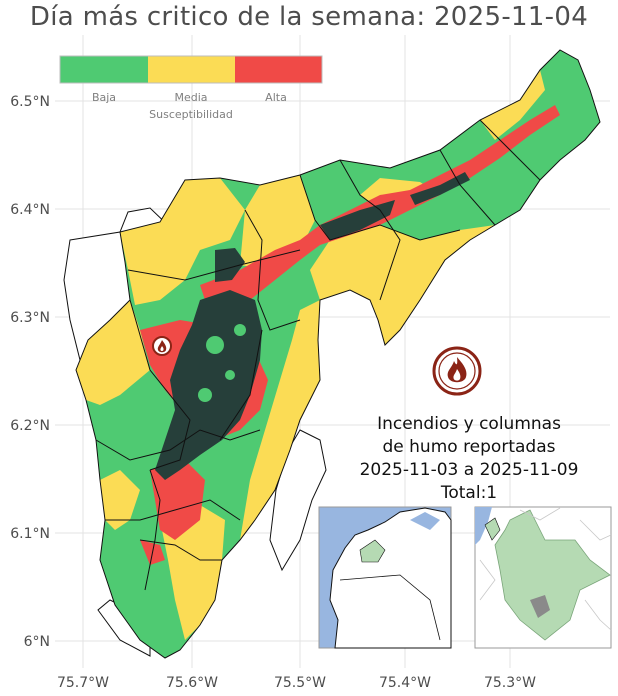 Image resolution: width=618 pixels, height=696 pixels. What do you see at coordinates (300, 683) in the screenshot?
I see `x-tick-label: 75.5°W` at bounding box center [300, 683].